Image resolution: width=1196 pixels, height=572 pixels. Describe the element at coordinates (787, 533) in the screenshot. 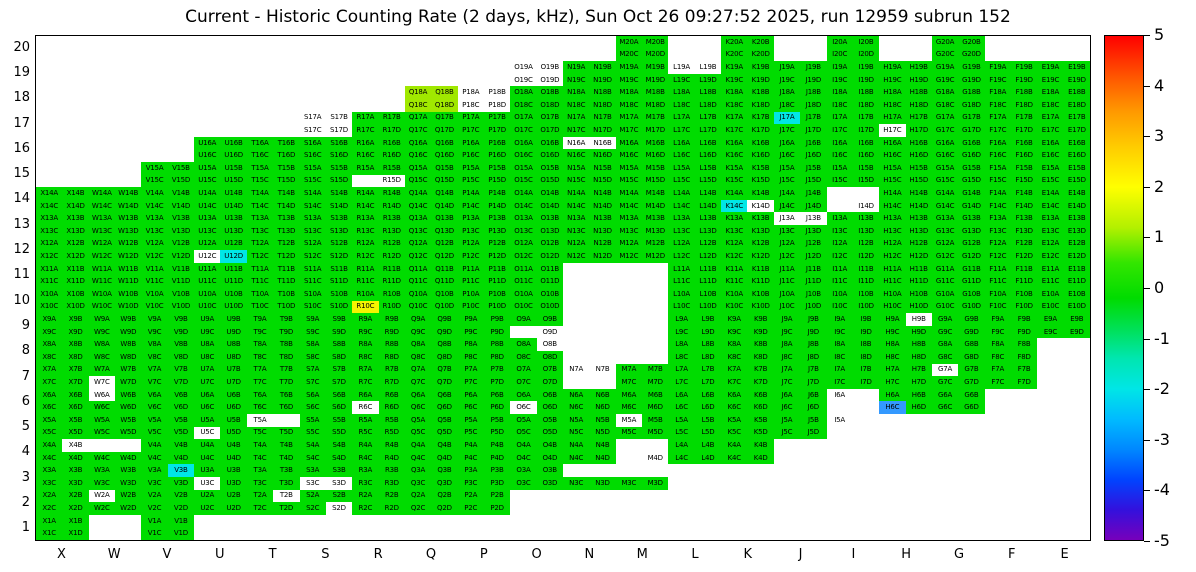

I see `quarter-J1C` at that location.